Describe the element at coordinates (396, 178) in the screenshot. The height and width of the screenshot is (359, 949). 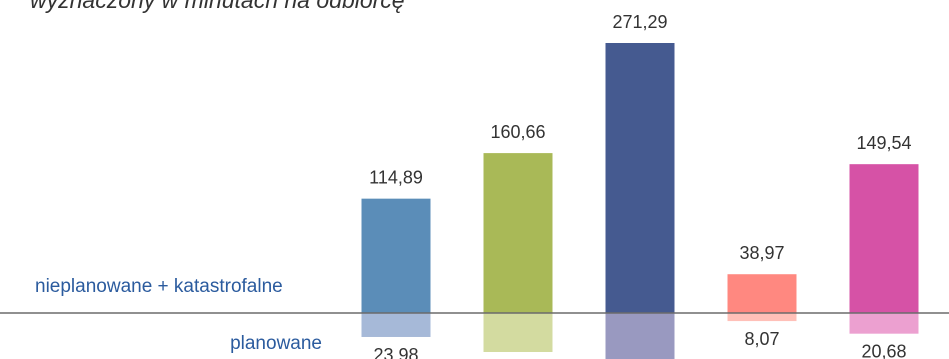
I see `value-label-unplanned-1: 114,89` at that location.